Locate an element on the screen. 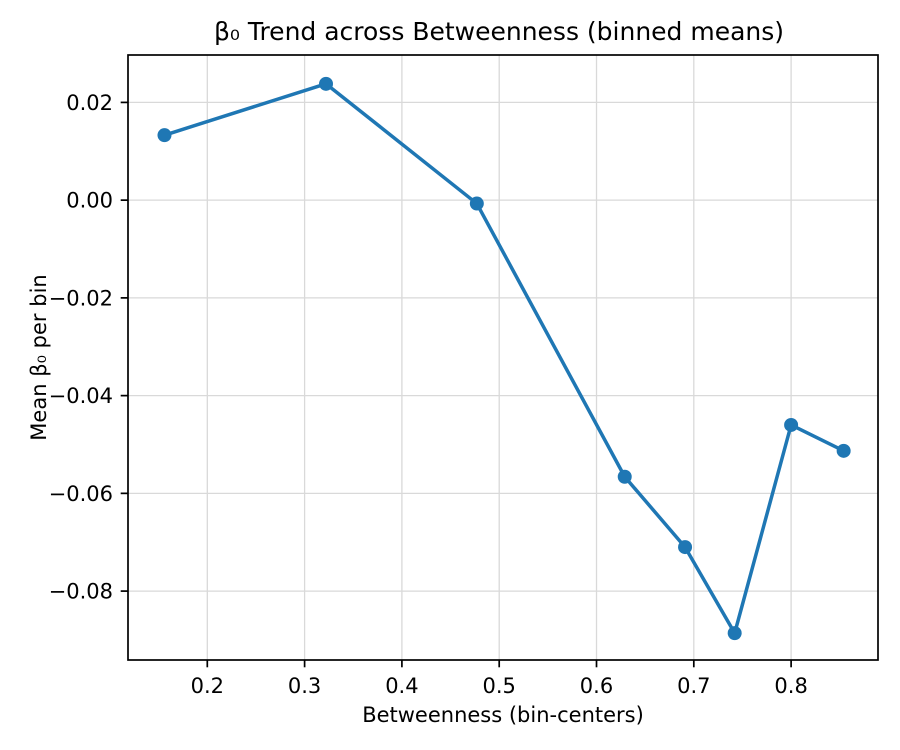 This screenshot has width=900, height=750. y-tick-label: −0.08 is located at coordinates (81, 592).